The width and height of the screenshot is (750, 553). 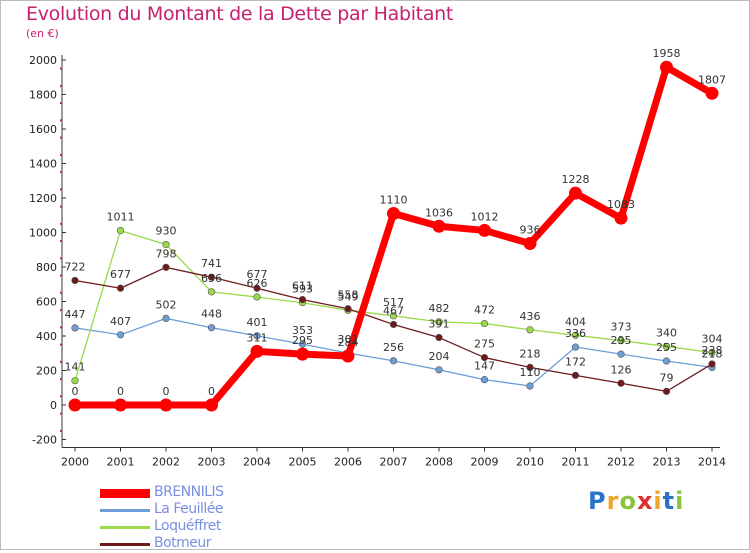 I want to click on data-label: 391, so click(x=439, y=324).